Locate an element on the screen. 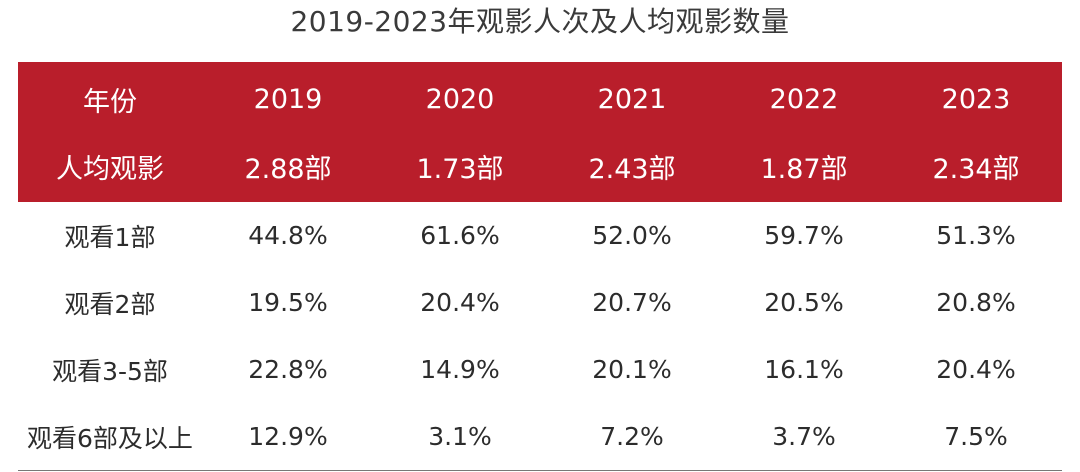  table-cell: 44.8% is located at coordinates (288, 235).